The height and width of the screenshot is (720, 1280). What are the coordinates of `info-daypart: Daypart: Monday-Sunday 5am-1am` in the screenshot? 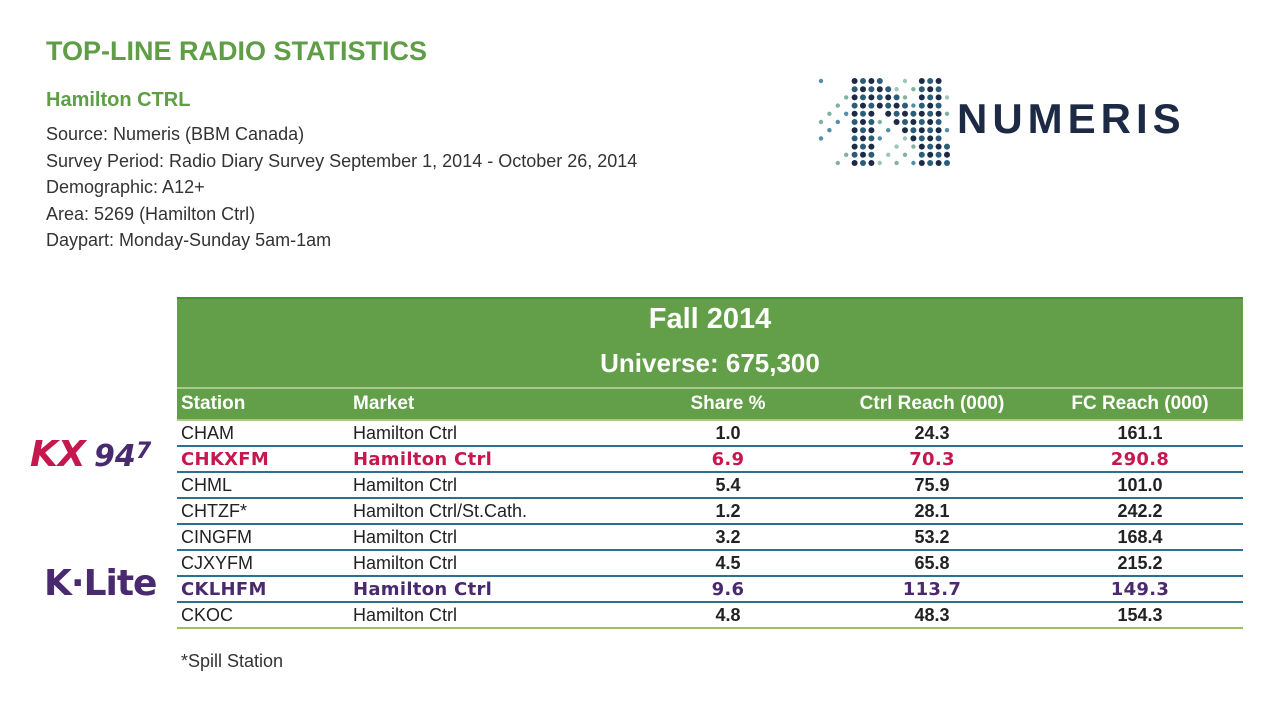 It's located at (189, 240).